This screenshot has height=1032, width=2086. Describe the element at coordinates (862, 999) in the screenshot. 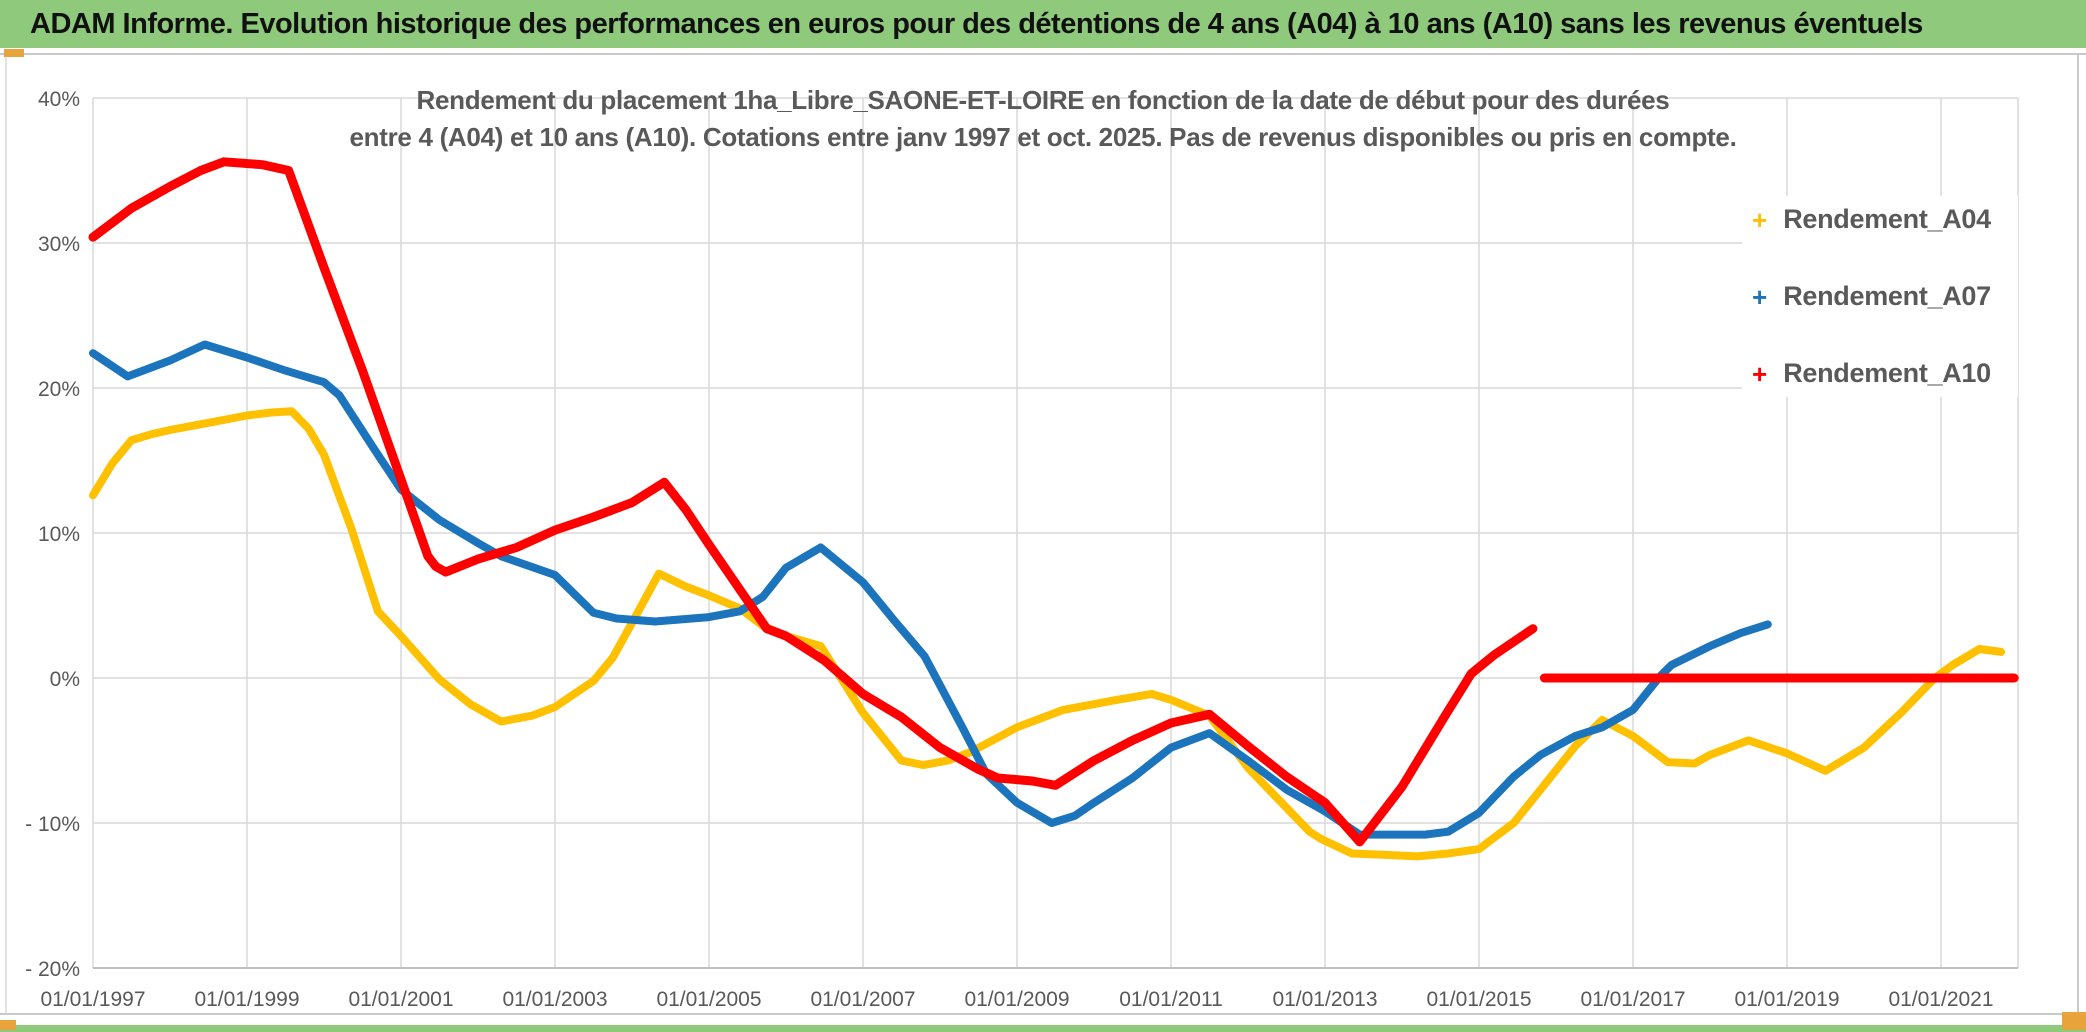

I see `x-tick-label: 01/01/2007` at that location.